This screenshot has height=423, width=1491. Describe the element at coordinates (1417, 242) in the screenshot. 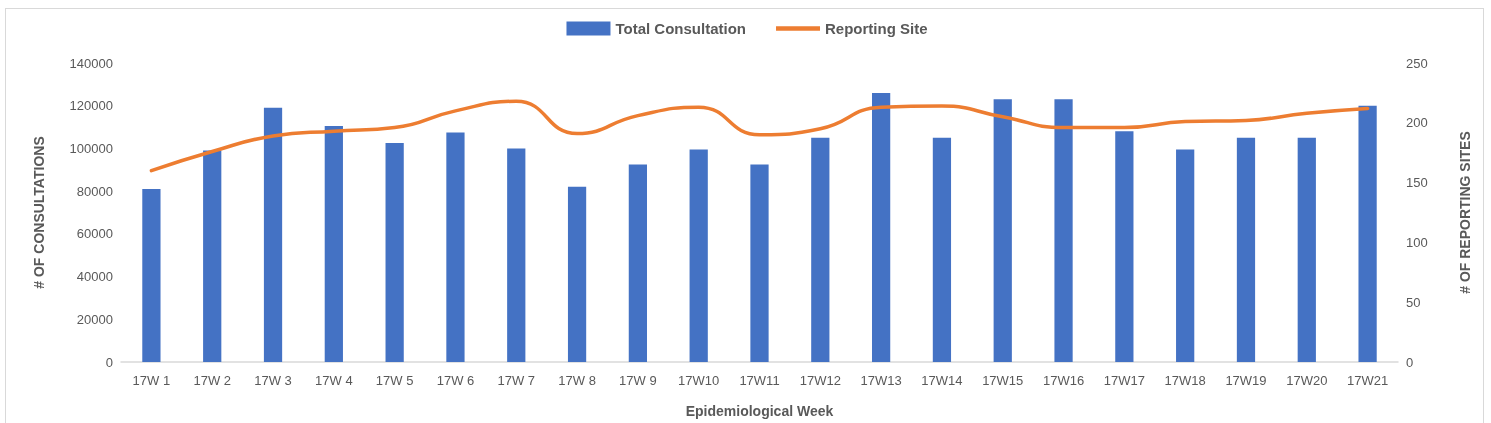

I see `y2-tick-label: 100` at that location.